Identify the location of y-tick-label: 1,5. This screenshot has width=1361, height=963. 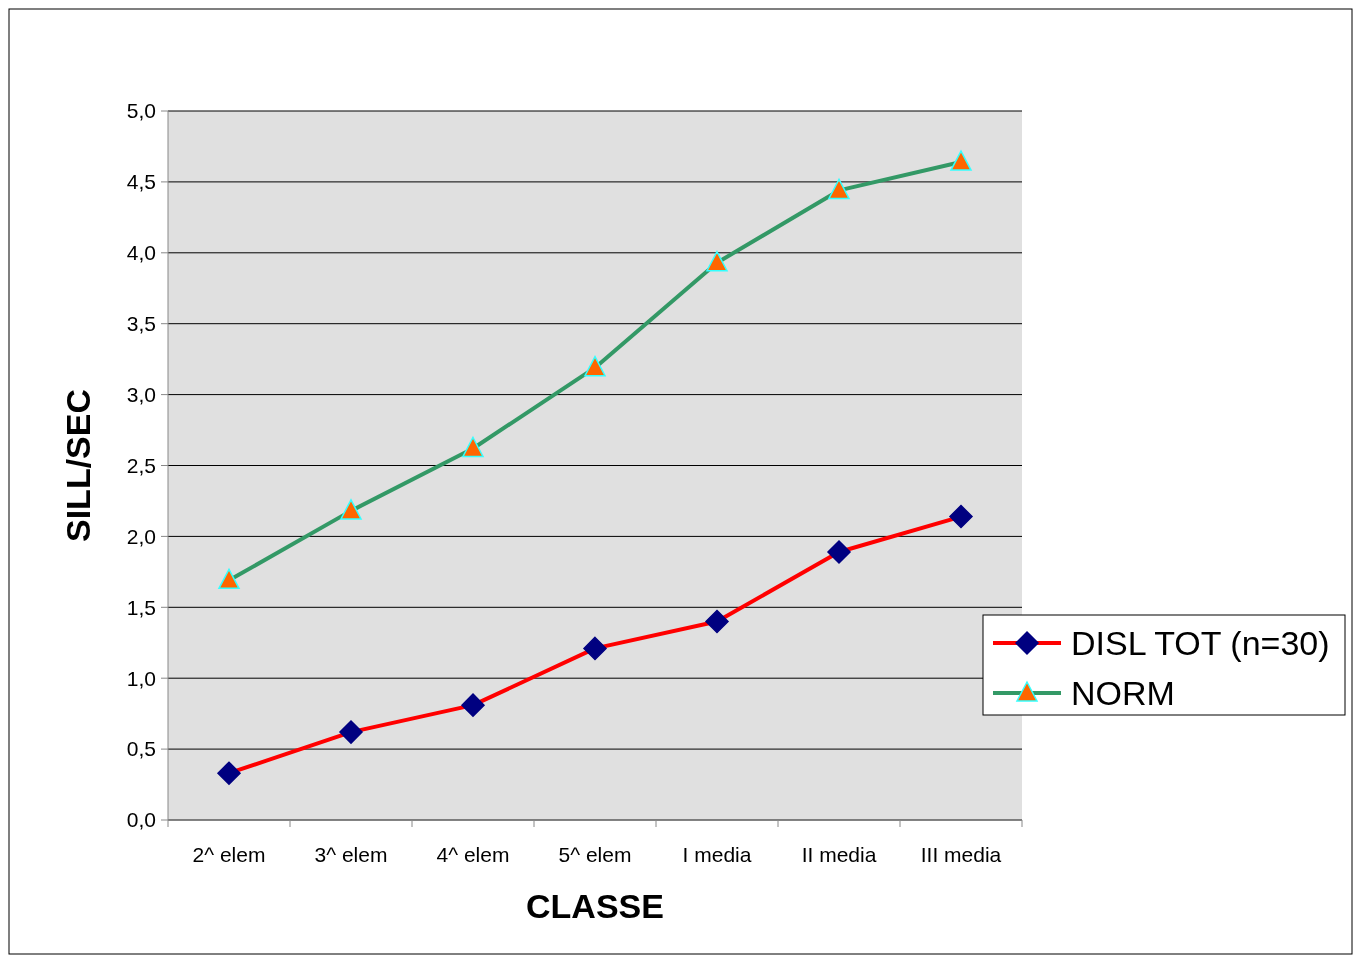
(141, 607).